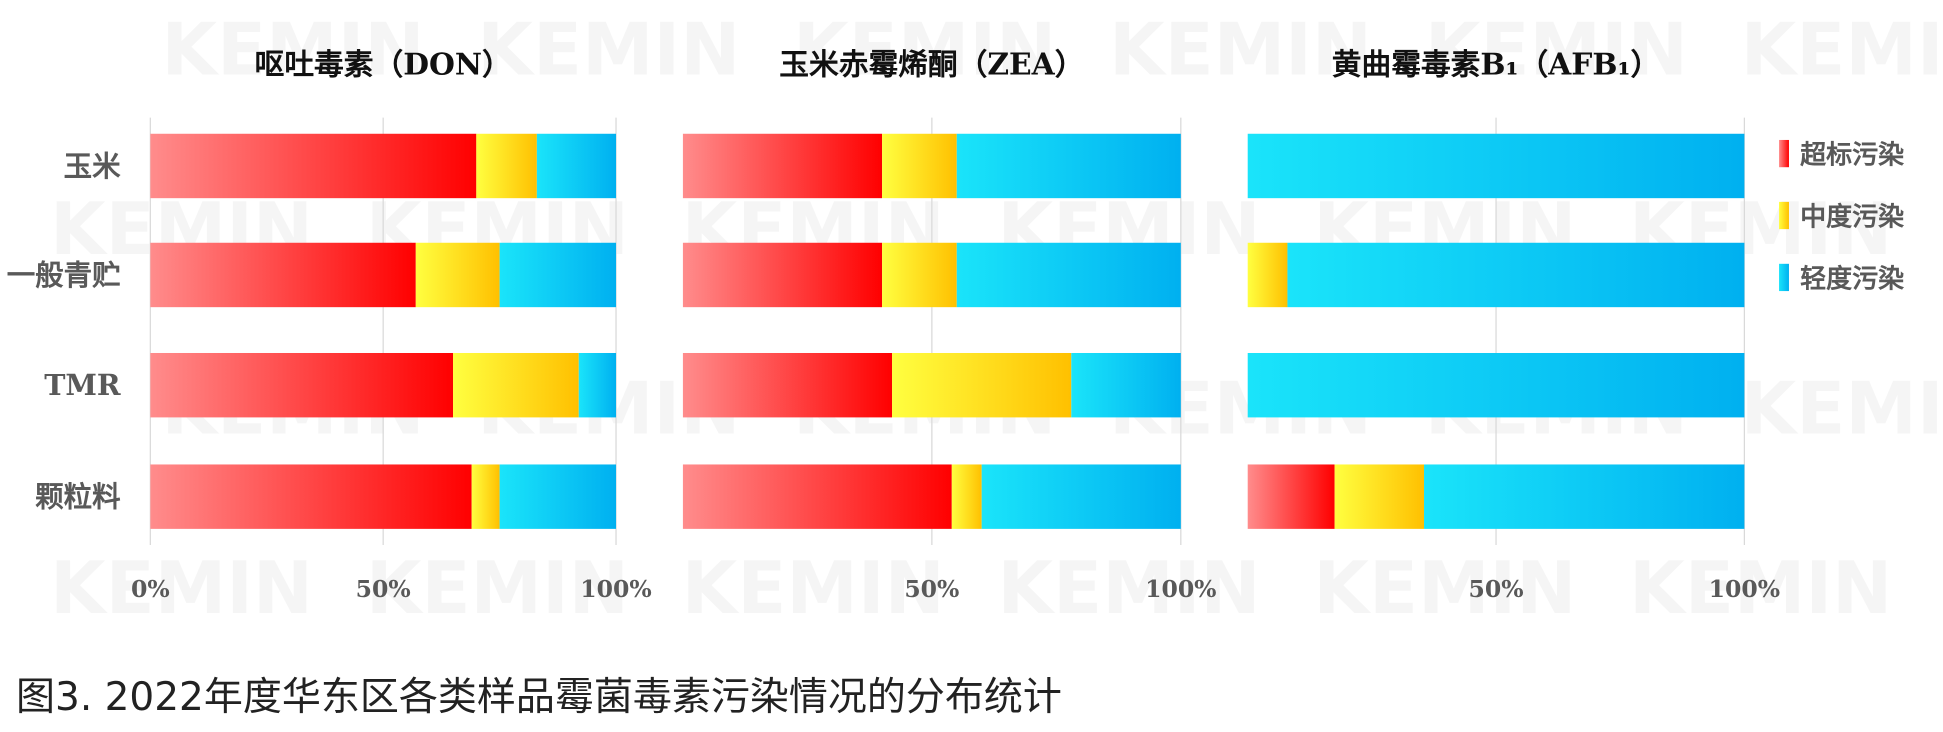 The height and width of the screenshot is (732, 1943). What do you see at coordinates (1852, 278) in the screenshot?
I see `legend-label: 轻度污染` at bounding box center [1852, 278].